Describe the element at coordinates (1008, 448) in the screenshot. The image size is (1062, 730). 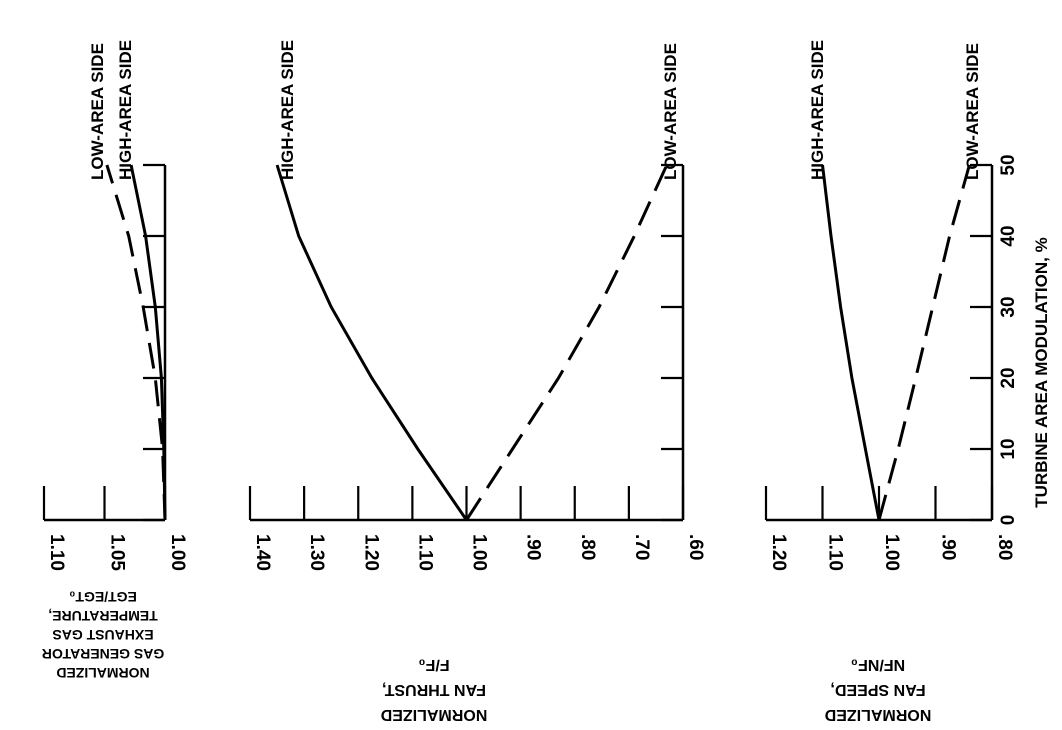
I see `y-tick-label: 10` at that location.